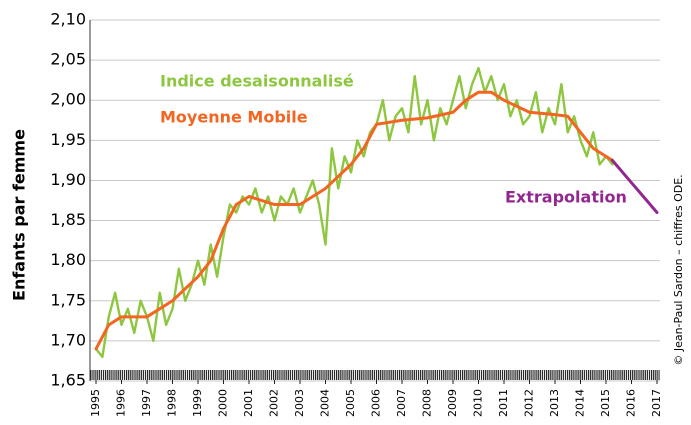  I want to click on y-tick-label: 1,65, so click(68, 380).